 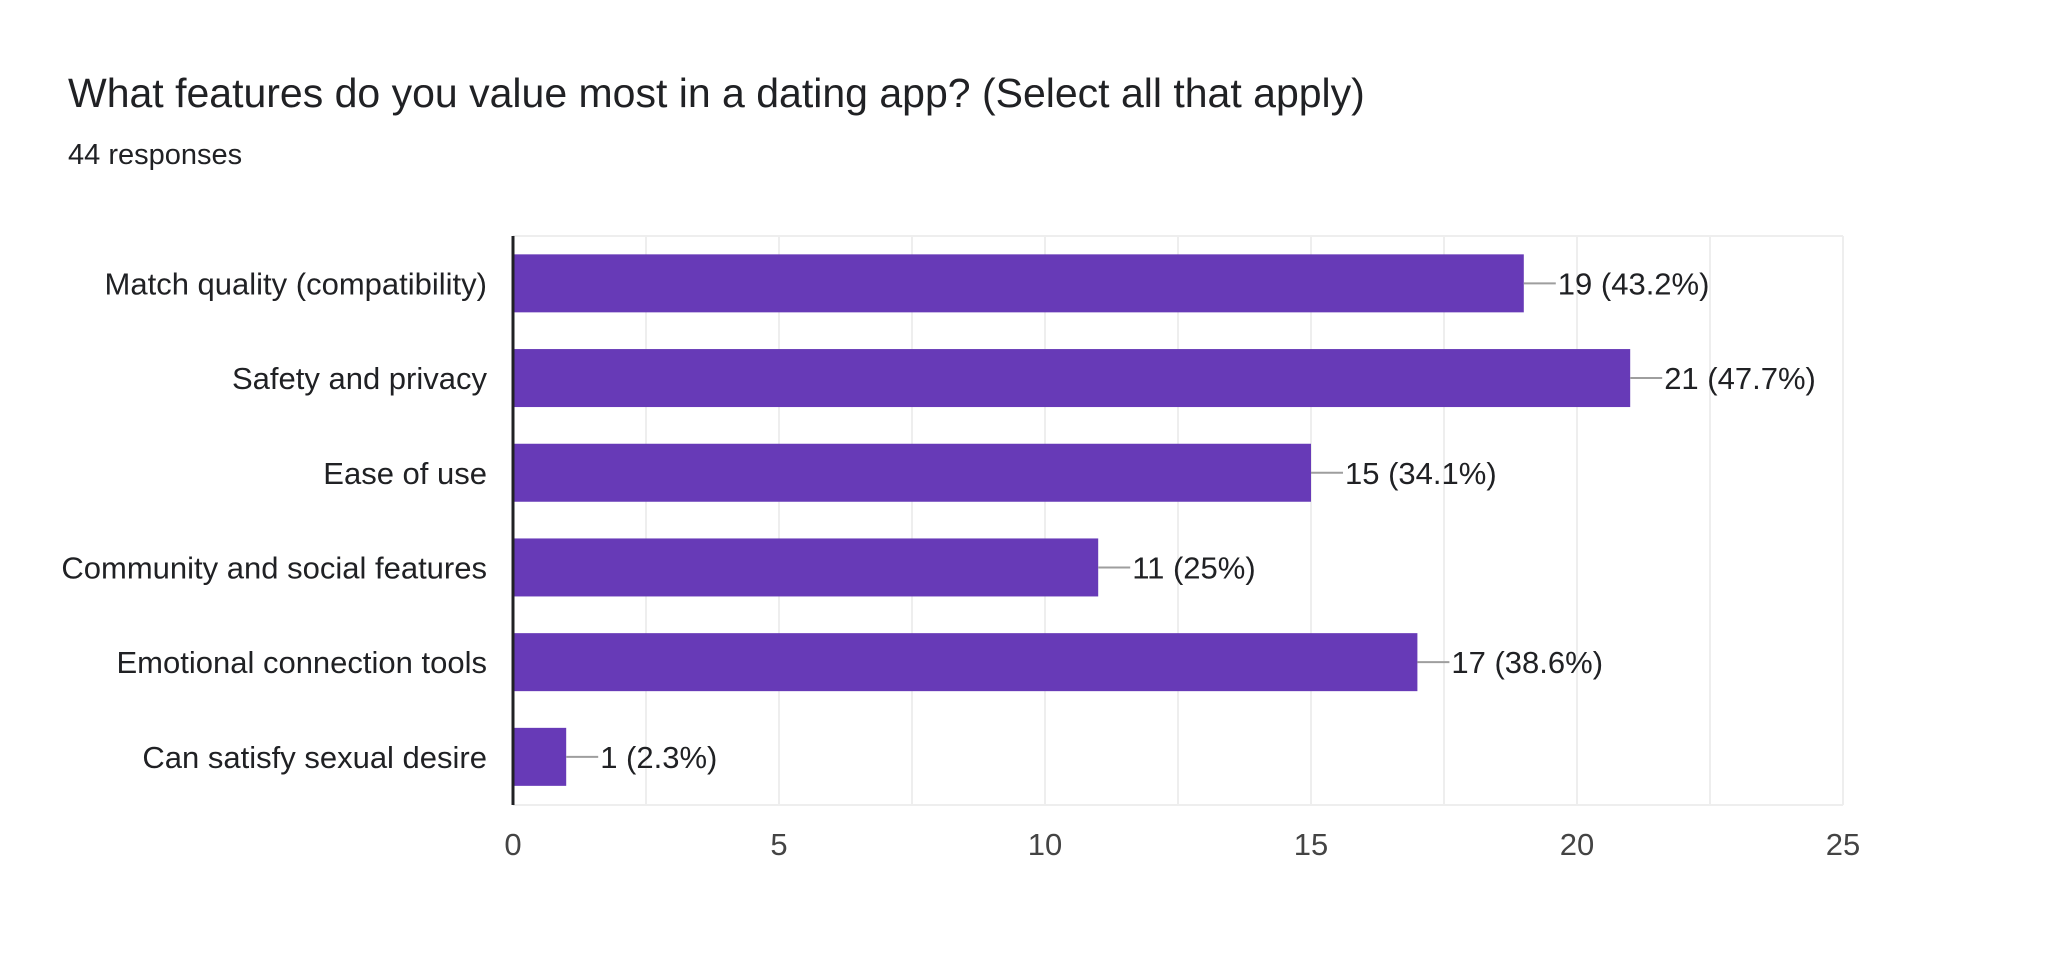 What do you see at coordinates (1634, 283) in the screenshot?
I see `data-label: 19 (43.2%)` at bounding box center [1634, 283].